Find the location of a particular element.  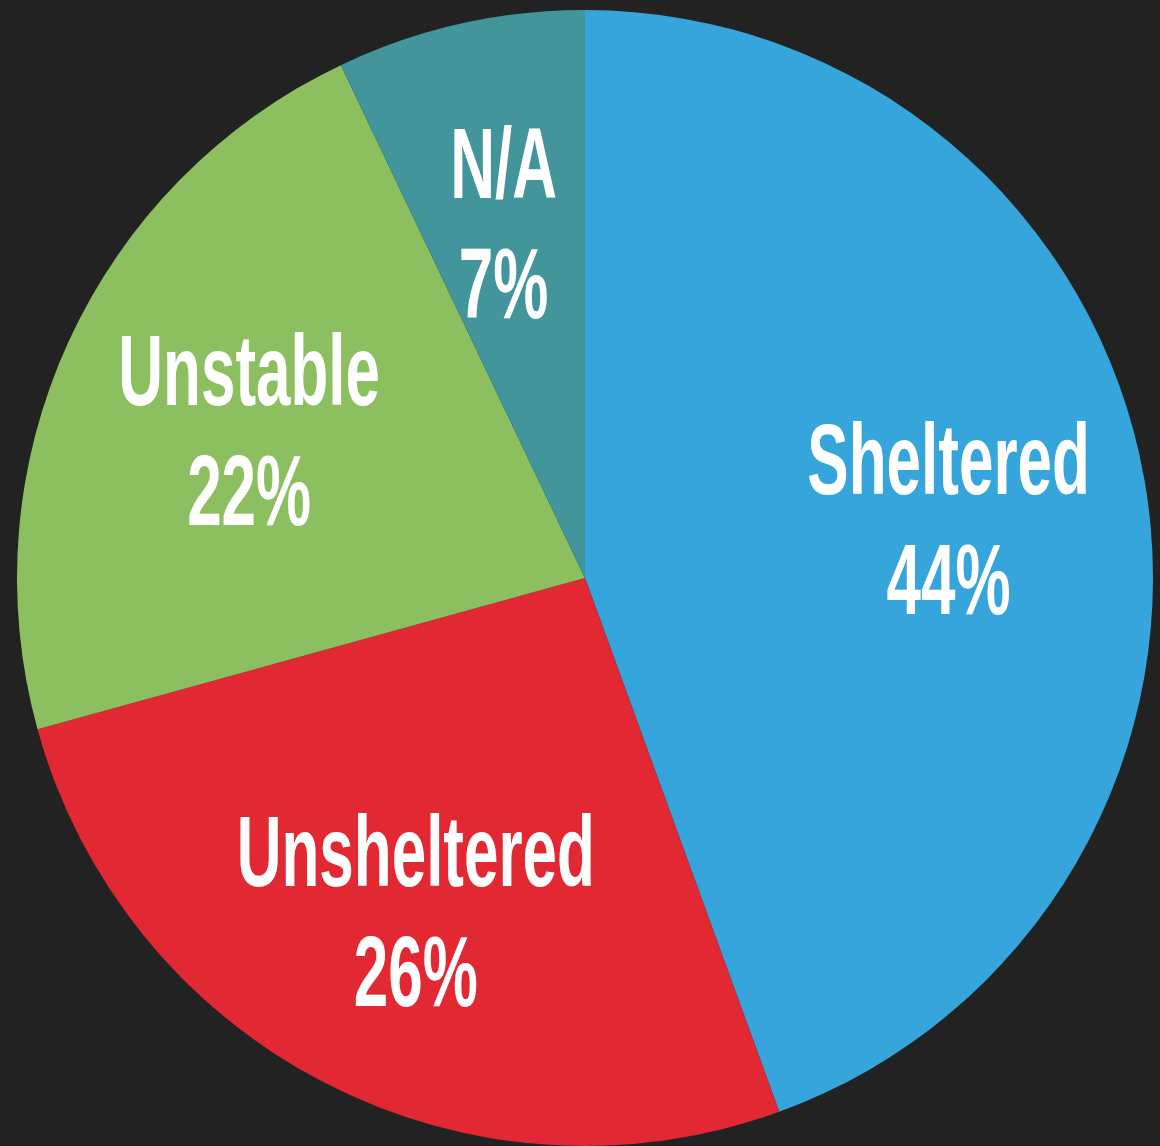

data-label: 44% is located at coordinates (948, 579).